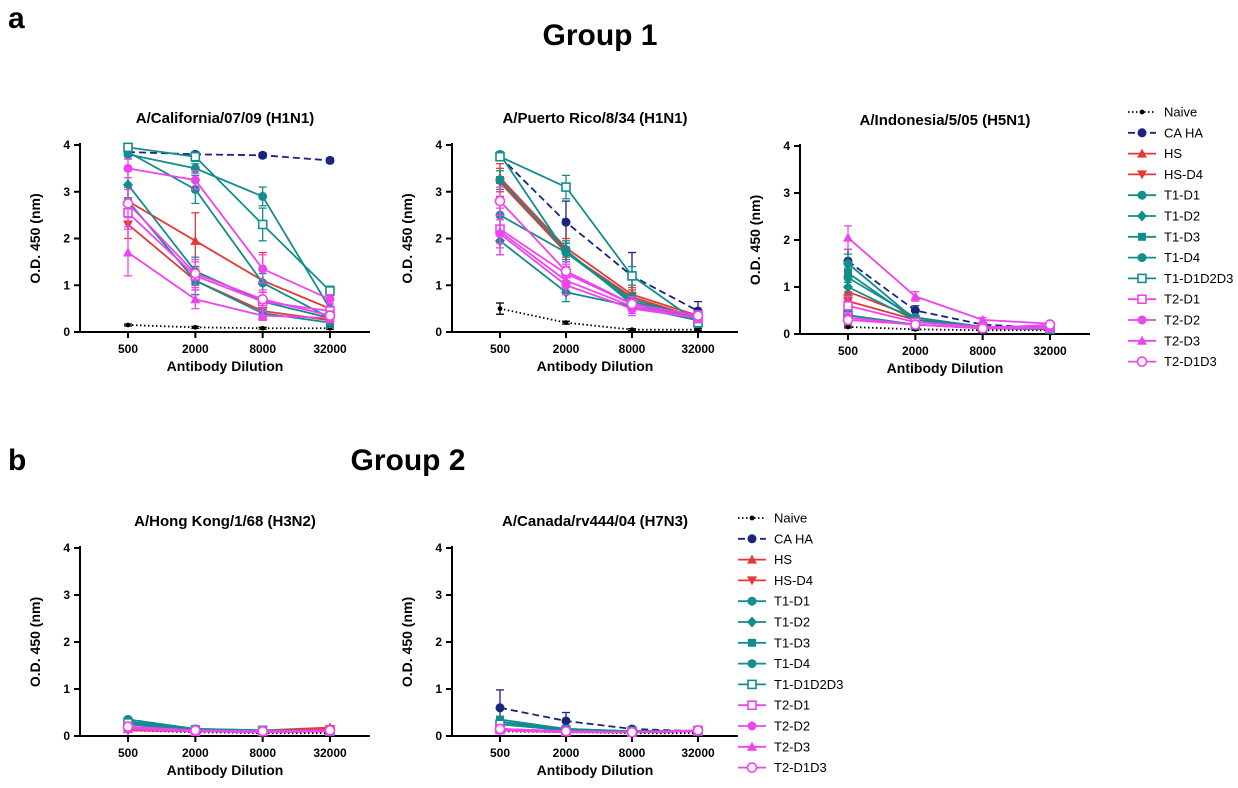 Image resolution: width=1238 pixels, height=788 pixels. I want to click on legend-item-hs-d4: HS-D4, so click(1165, 174).